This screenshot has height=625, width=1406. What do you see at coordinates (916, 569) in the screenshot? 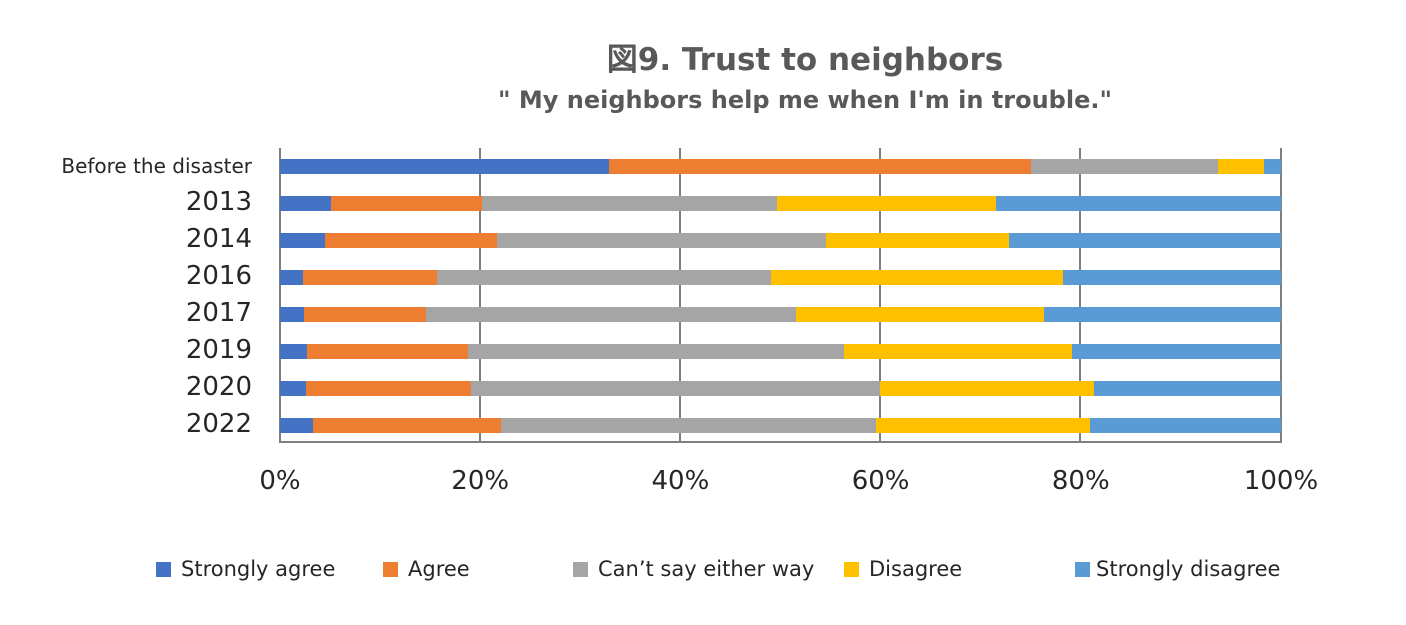
I see `legend-label: Disagree` at bounding box center [916, 569].